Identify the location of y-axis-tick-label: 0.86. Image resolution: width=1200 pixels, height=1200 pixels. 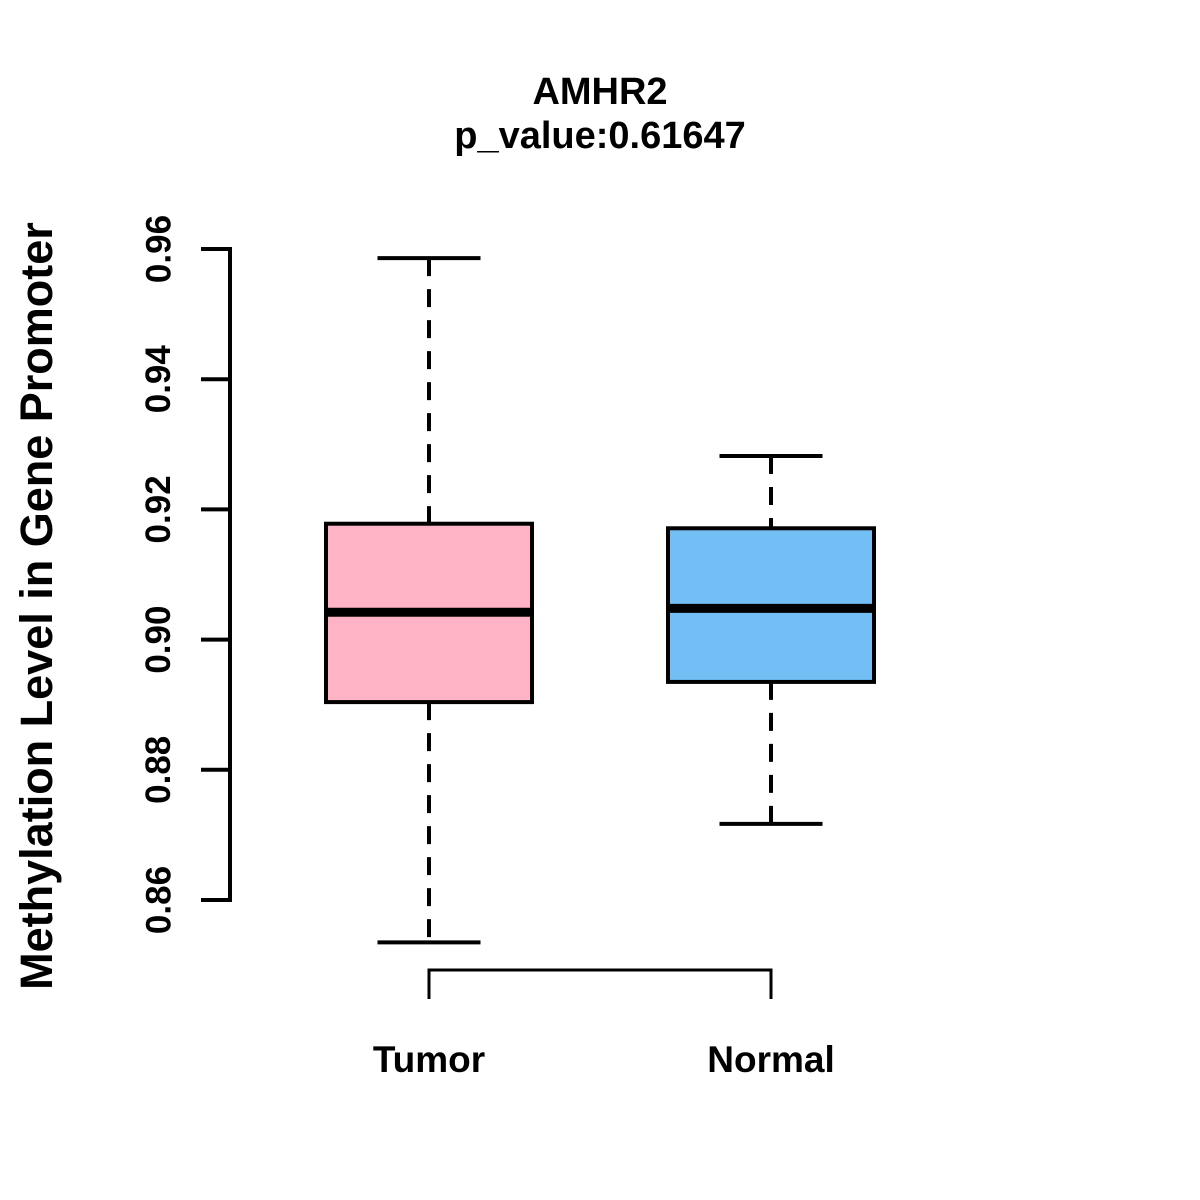
(158, 900).